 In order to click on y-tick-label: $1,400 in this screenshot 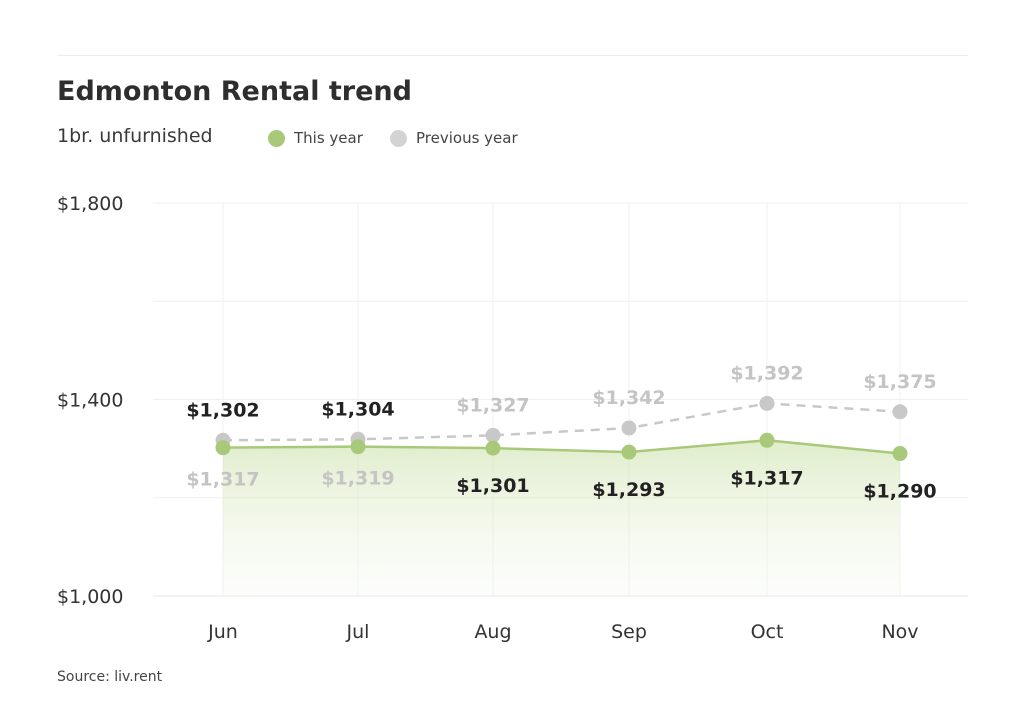, I will do `click(90, 401)`.